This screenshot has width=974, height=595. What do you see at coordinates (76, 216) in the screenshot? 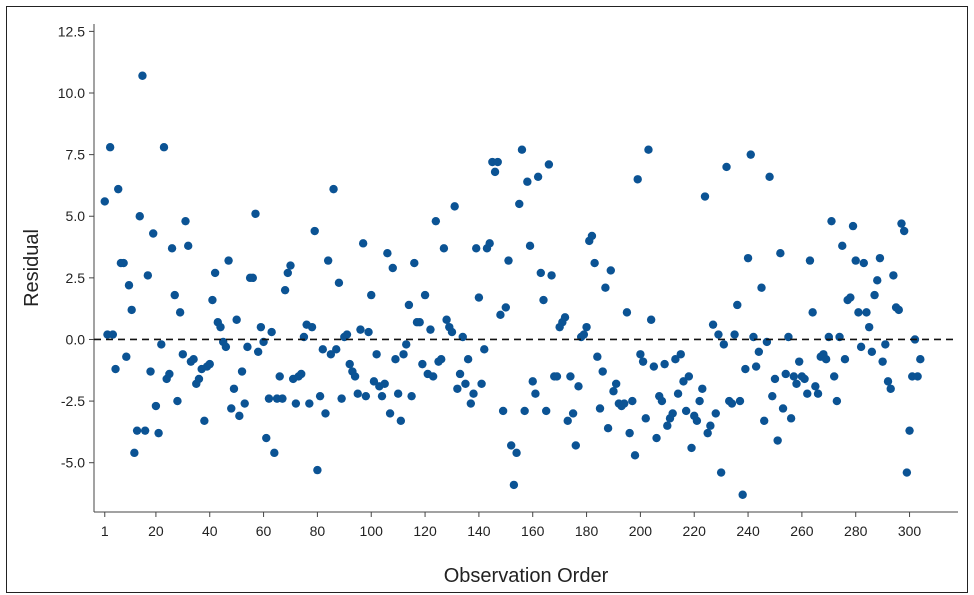
I see `y-tick-label: 5.0` at bounding box center [76, 216].